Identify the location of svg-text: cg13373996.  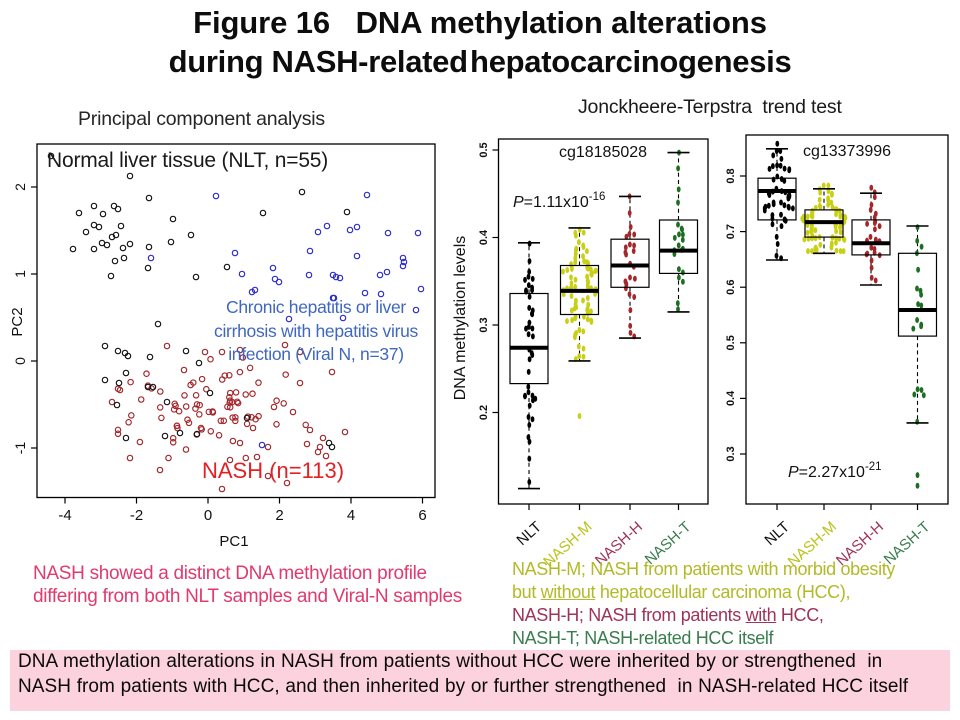
(847, 151).